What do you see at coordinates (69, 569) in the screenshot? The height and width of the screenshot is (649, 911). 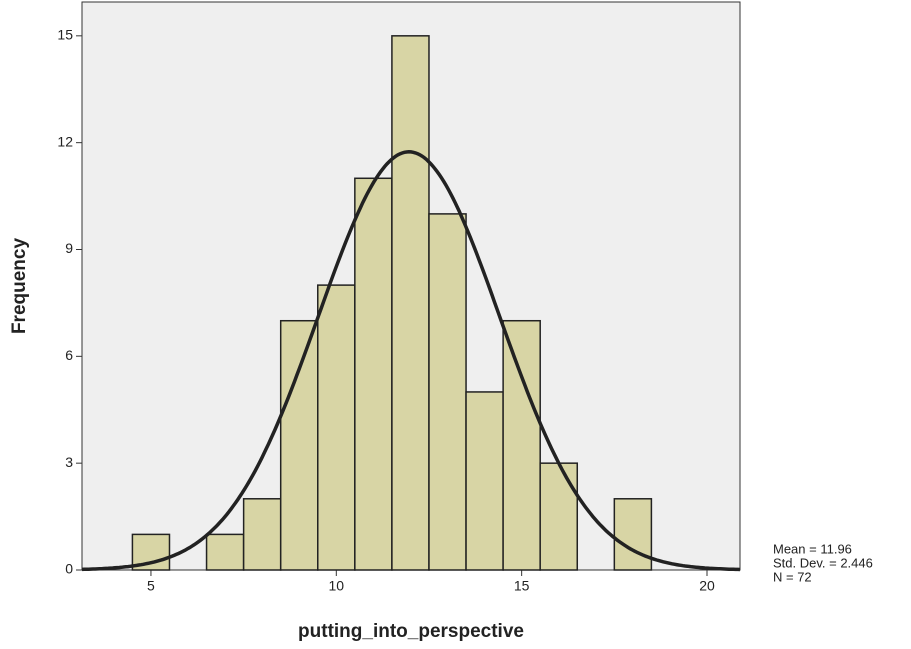 I see `y-tick-label: 0` at bounding box center [69, 569].